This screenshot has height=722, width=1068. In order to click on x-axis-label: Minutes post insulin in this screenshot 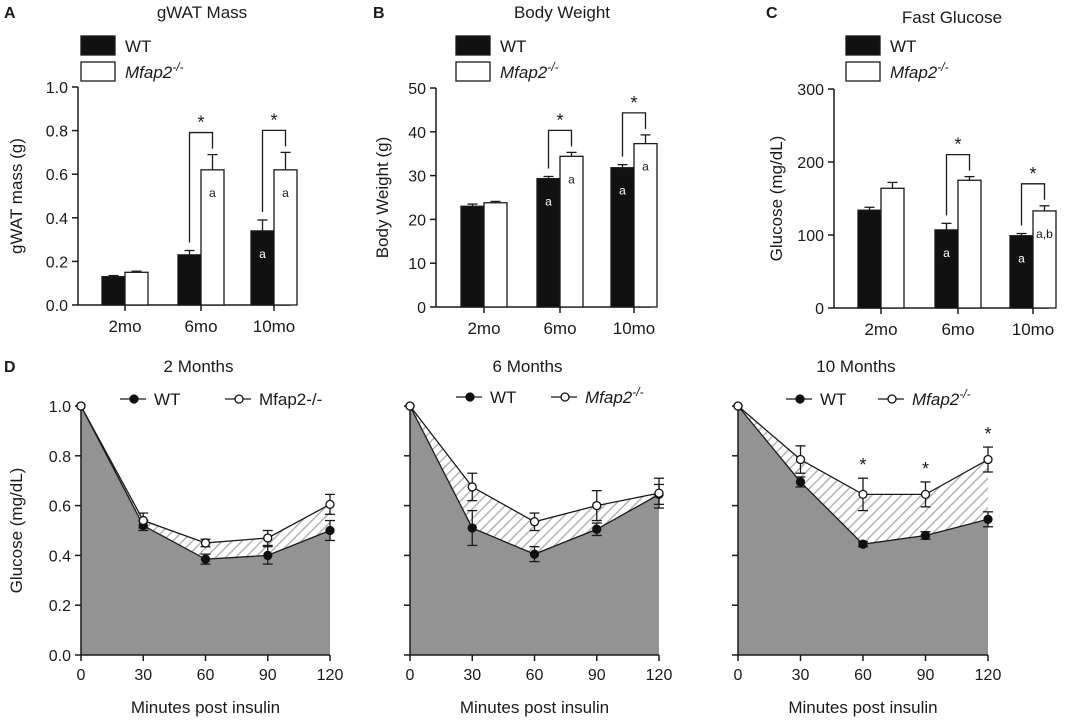, I will do `click(205, 707)`.